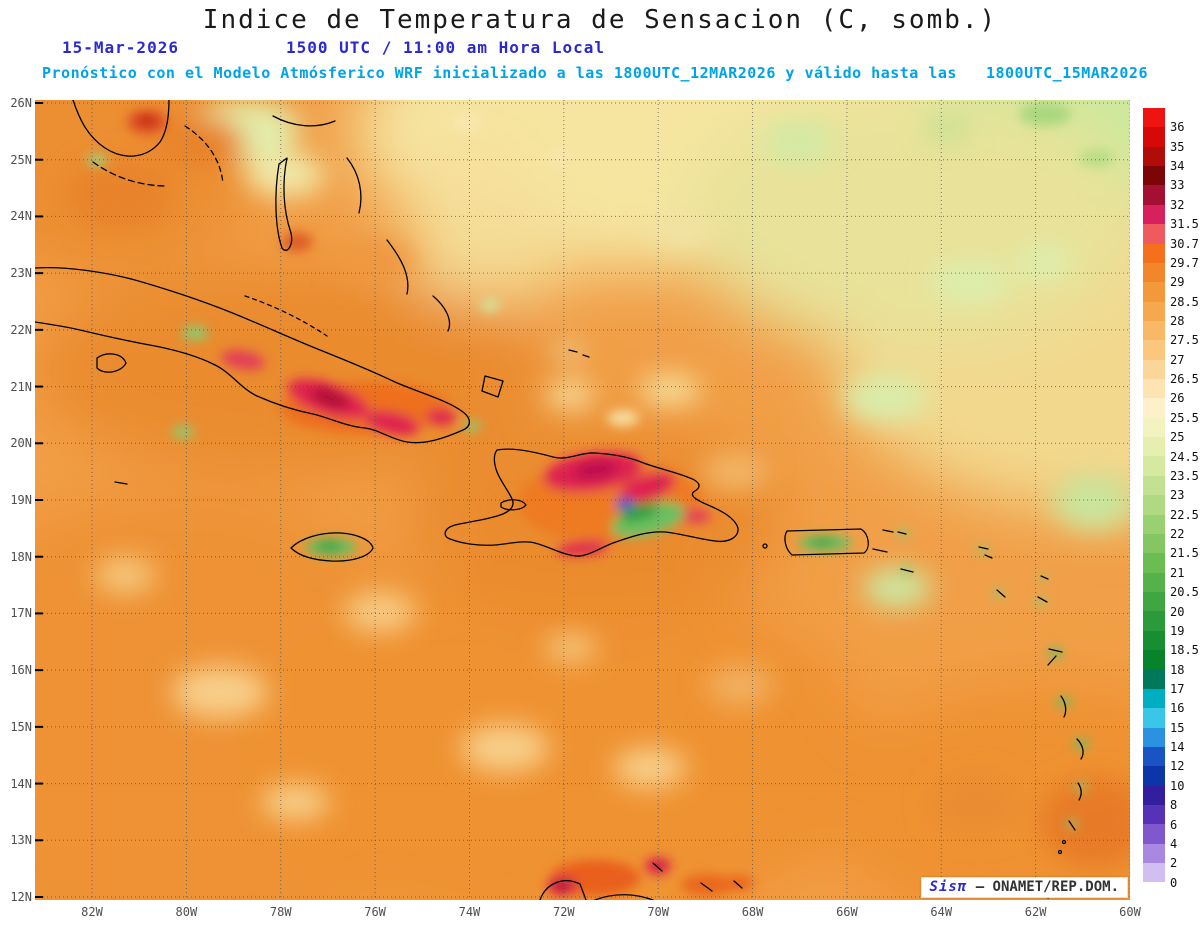 The height and width of the screenshot is (927, 1200). What do you see at coordinates (21, 159) in the screenshot?
I see `lat-tick-label: 25N` at bounding box center [21, 159].